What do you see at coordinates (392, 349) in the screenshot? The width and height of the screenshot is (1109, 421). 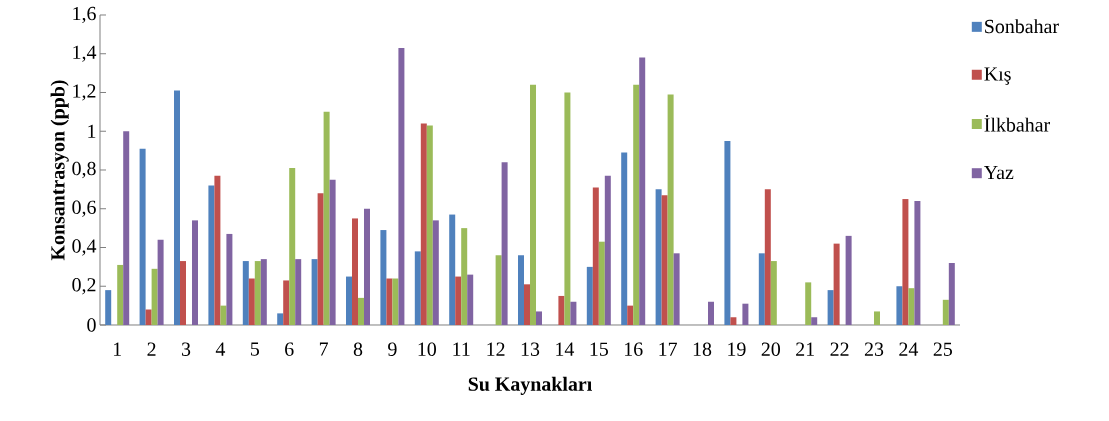 I see `x-tick-label: 9` at bounding box center [392, 349].